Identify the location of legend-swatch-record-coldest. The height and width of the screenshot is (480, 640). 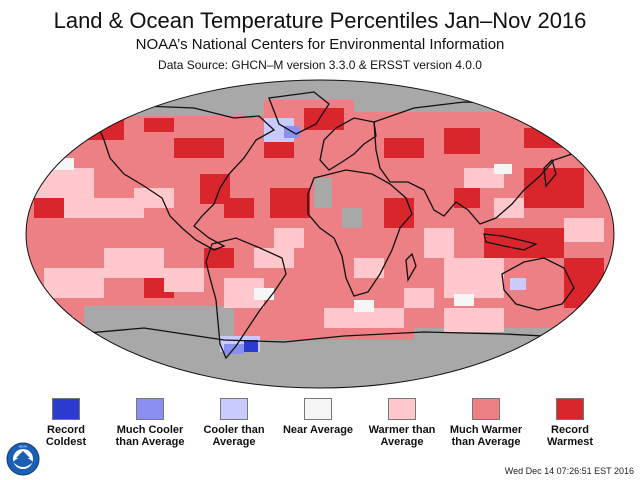
(66, 409).